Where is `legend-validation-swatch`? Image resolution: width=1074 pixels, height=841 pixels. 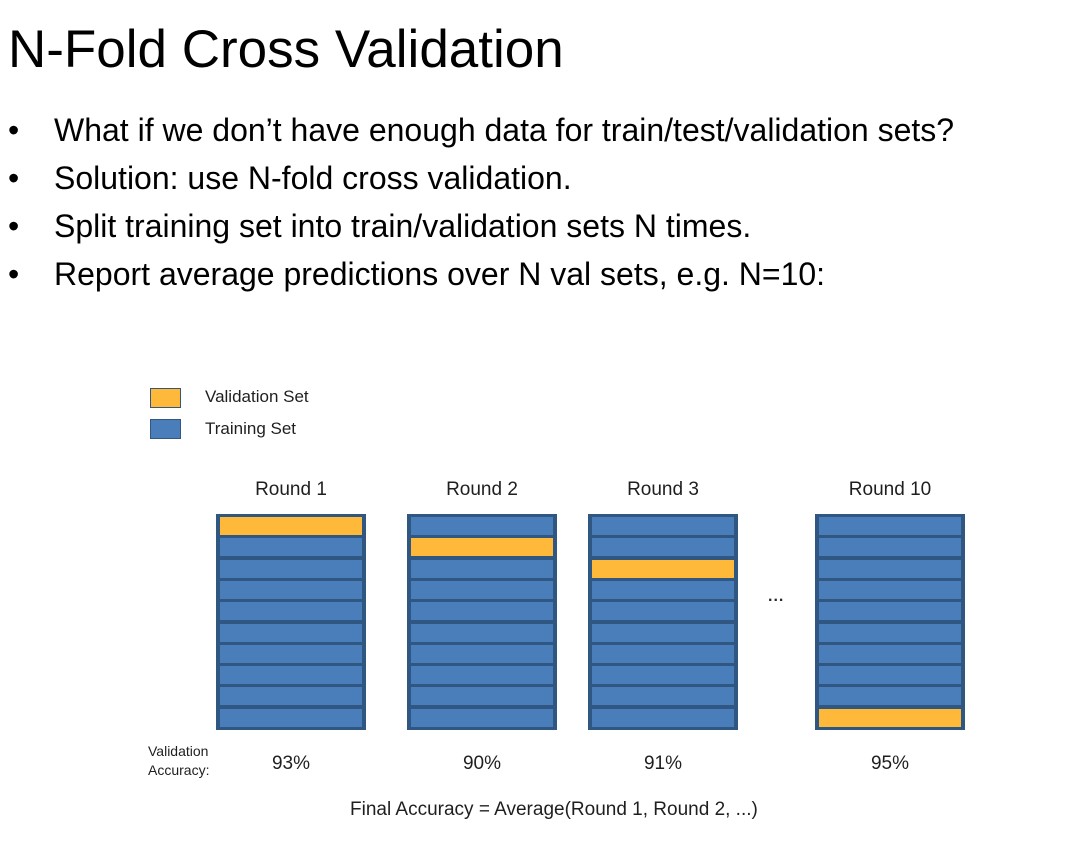 legend-validation-swatch is located at coordinates (165, 398).